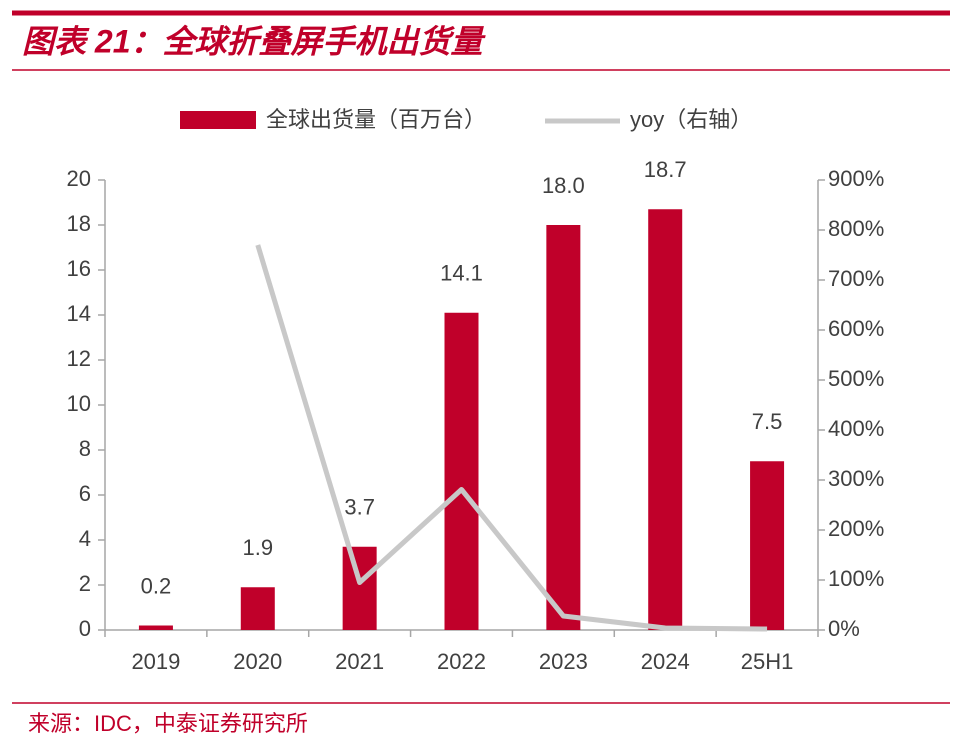 Image resolution: width=960 pixels, height=749 pixels. Describe the element at coordinates (79, 313) in the screenshot. I see `y-tick-label: 14` at that location.